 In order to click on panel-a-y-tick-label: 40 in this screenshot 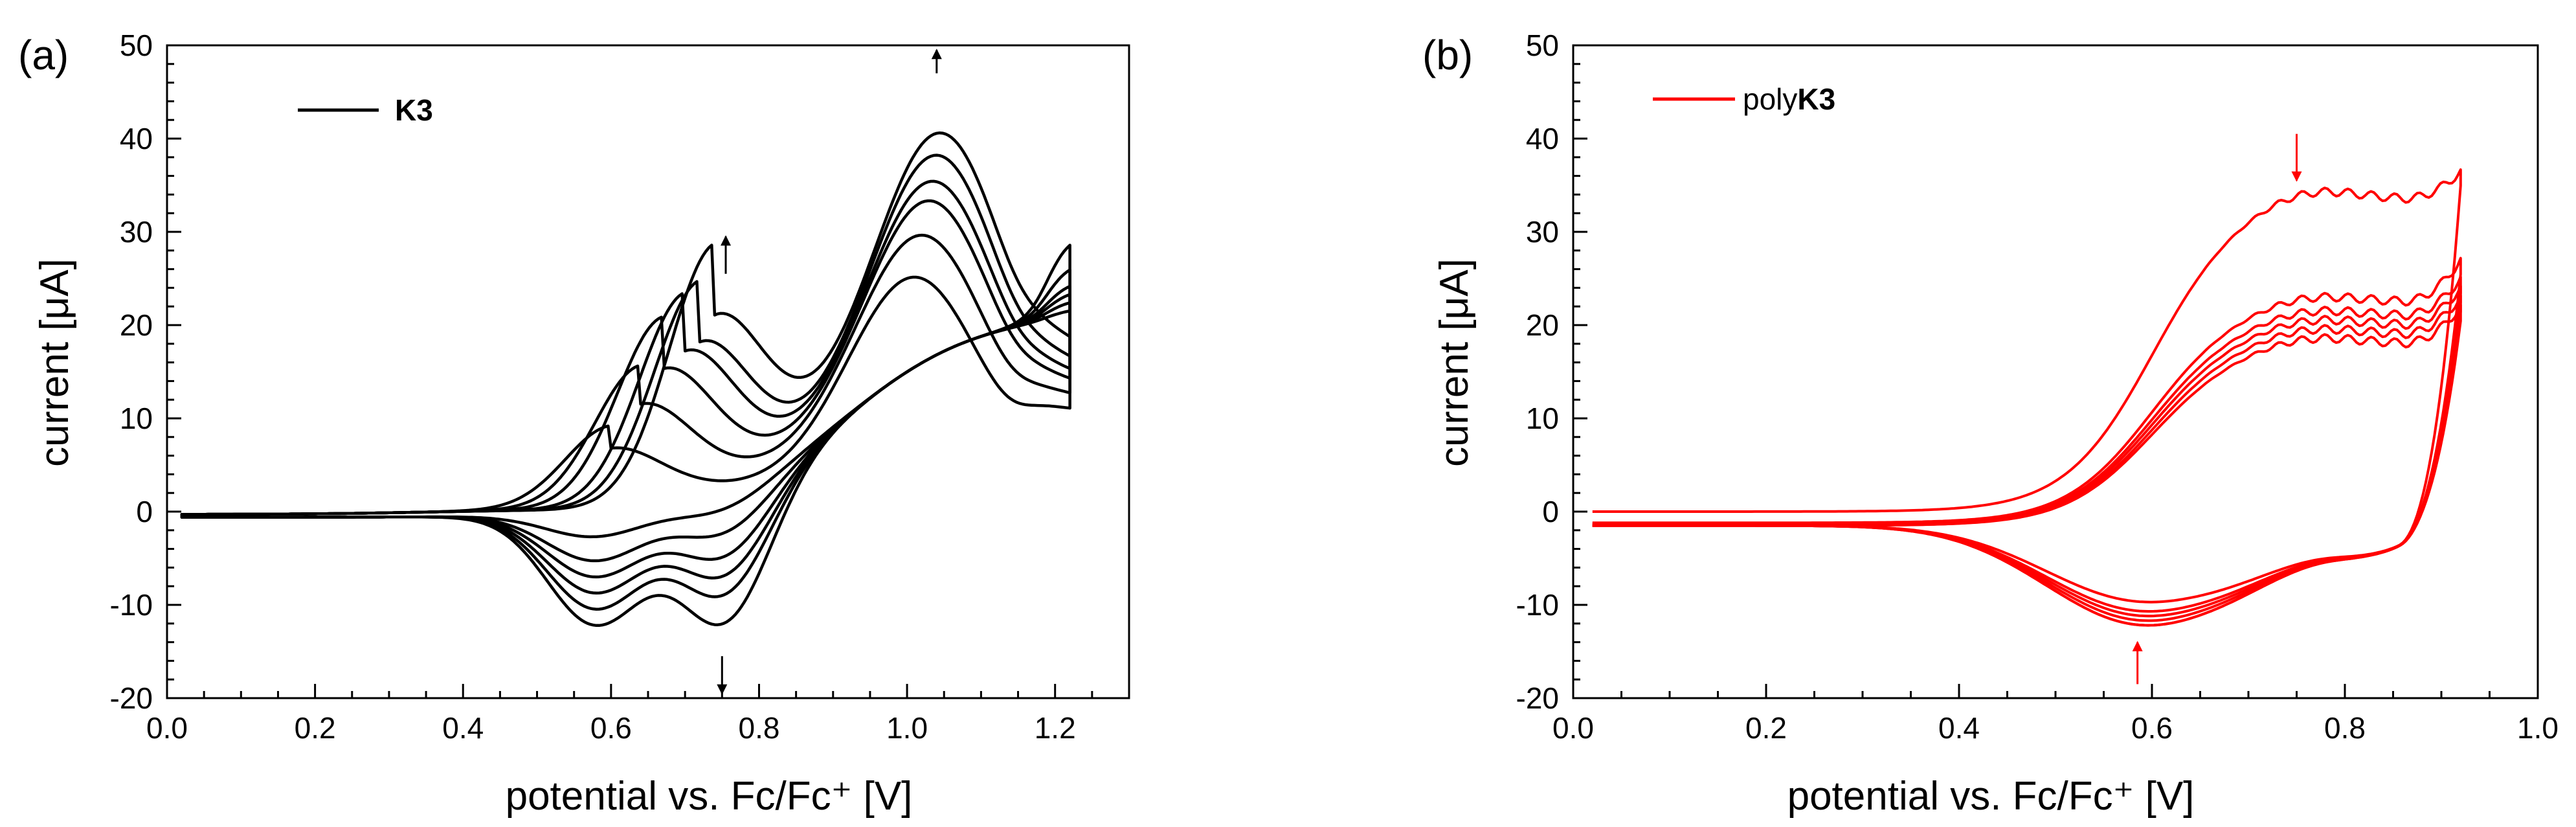, I will do `click(136, 138)`.